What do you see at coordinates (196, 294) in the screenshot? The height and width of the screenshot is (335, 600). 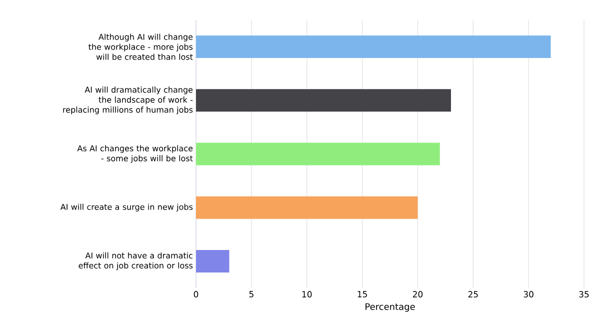 I see `x-tick-label: 0` at bounding box center [196, 294].